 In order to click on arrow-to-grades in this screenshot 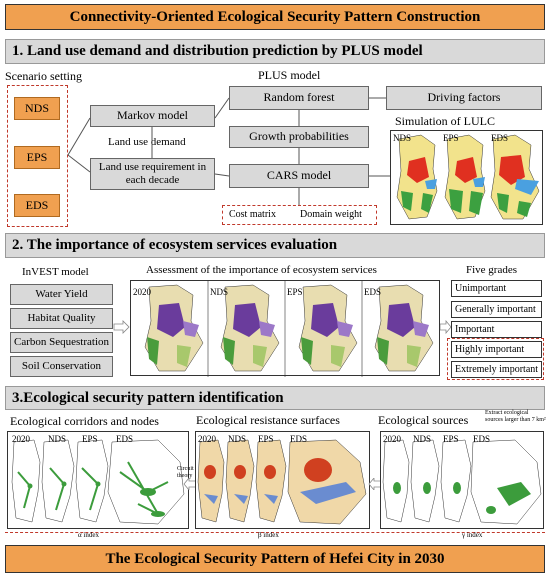, I will do `click(446, 327)`.